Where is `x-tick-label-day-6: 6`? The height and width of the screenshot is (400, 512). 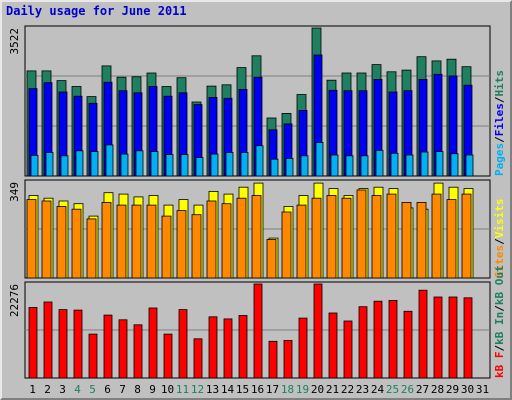
x-tick-label-day-6: 6 is located at coordinates (107, 389).